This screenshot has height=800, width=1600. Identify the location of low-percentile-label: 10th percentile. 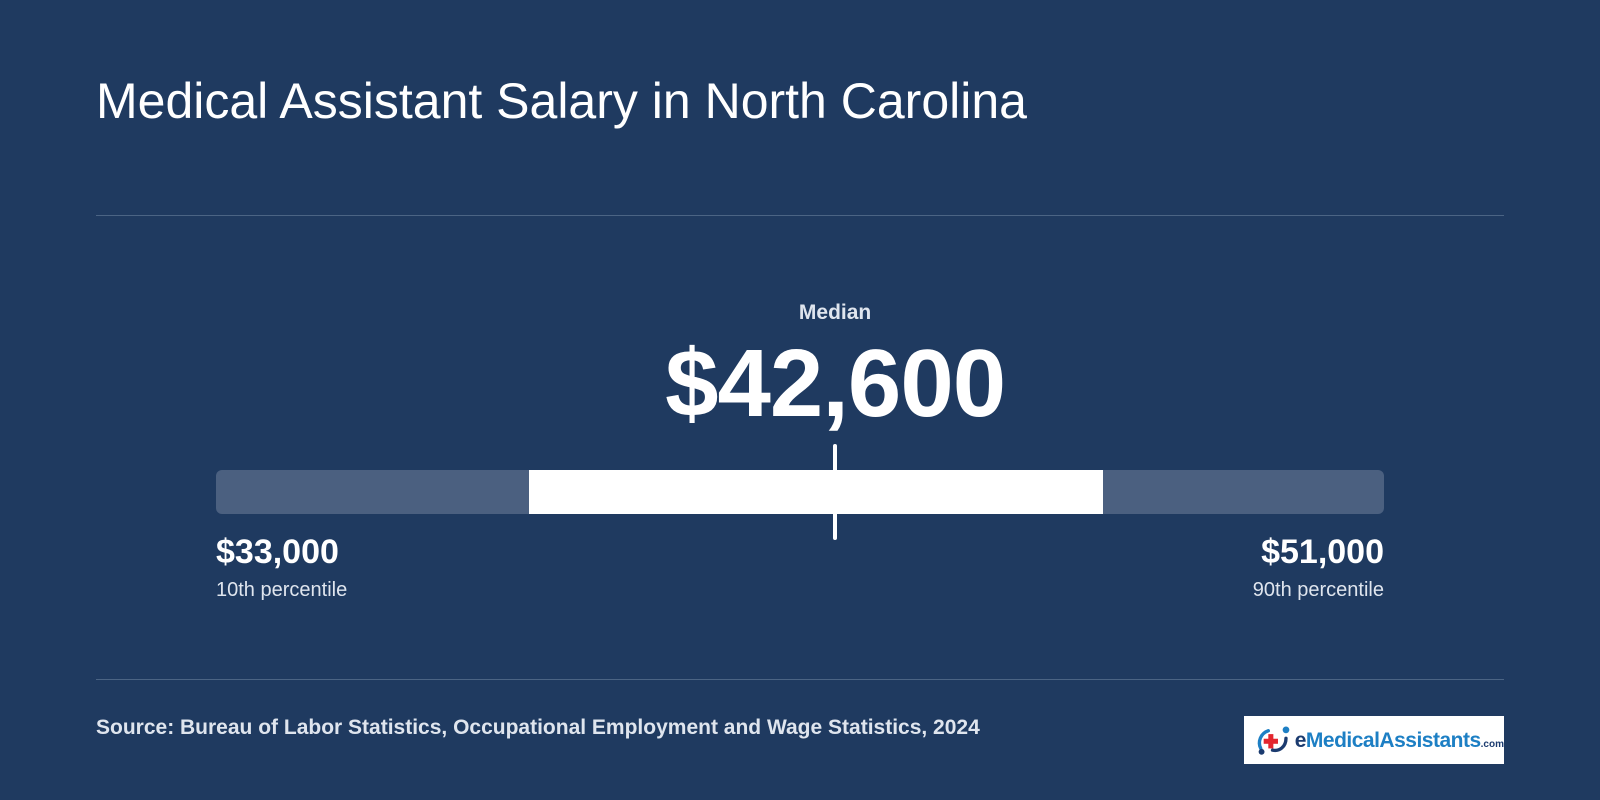
(282, 590).